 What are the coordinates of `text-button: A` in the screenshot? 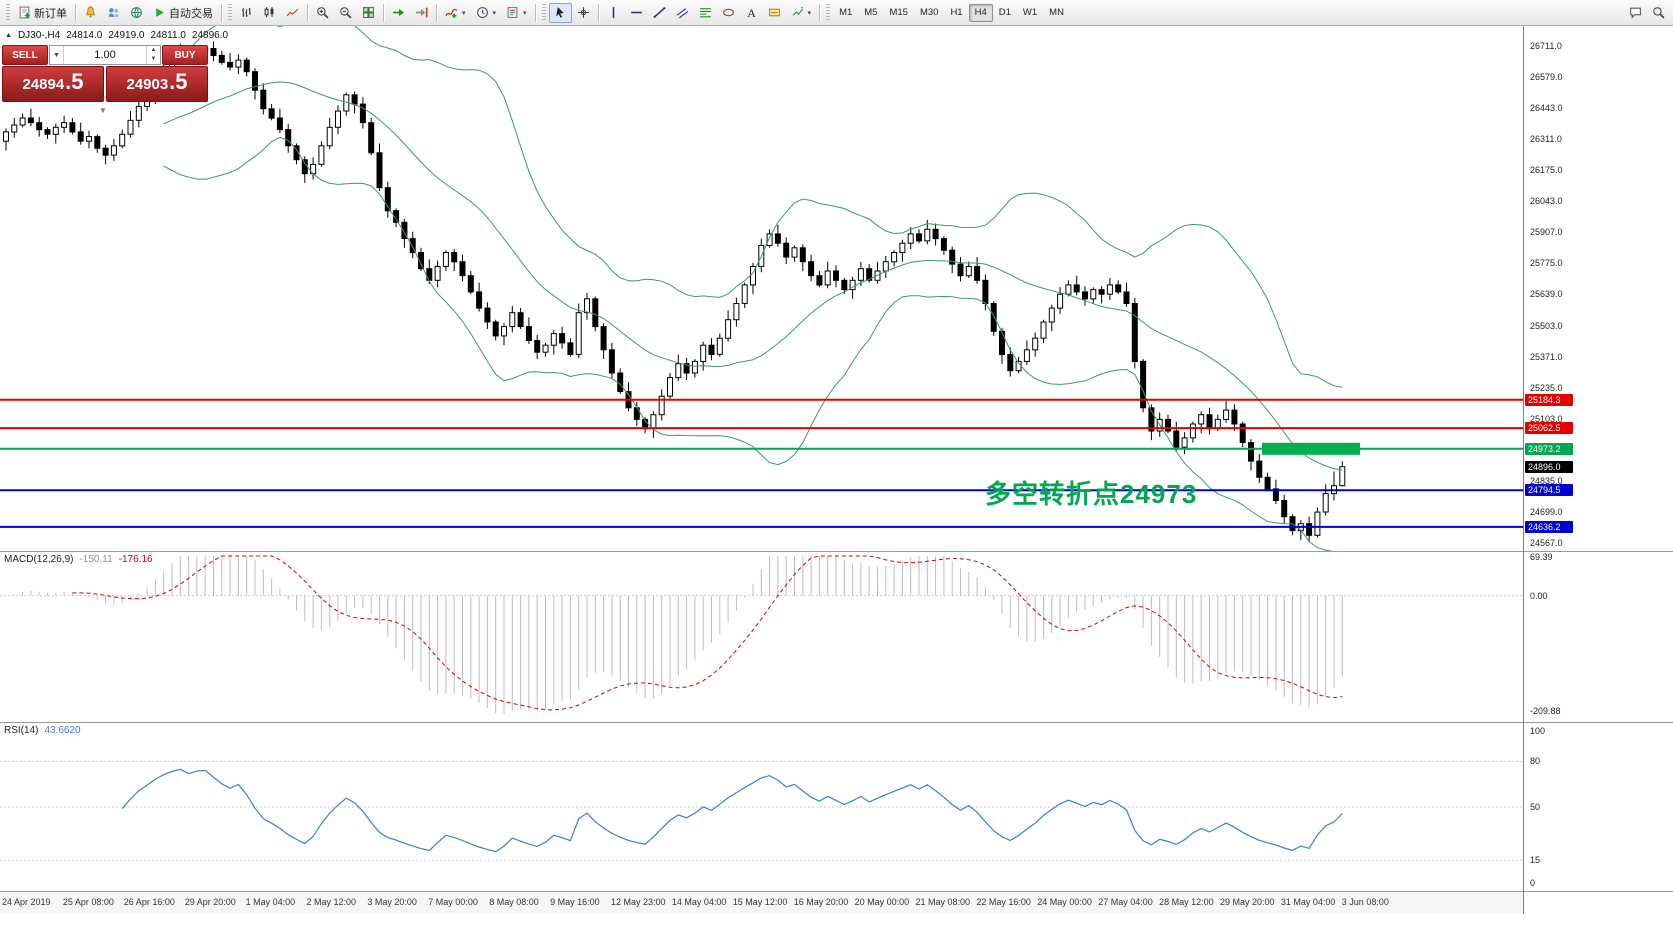 It's located at (751, 13).